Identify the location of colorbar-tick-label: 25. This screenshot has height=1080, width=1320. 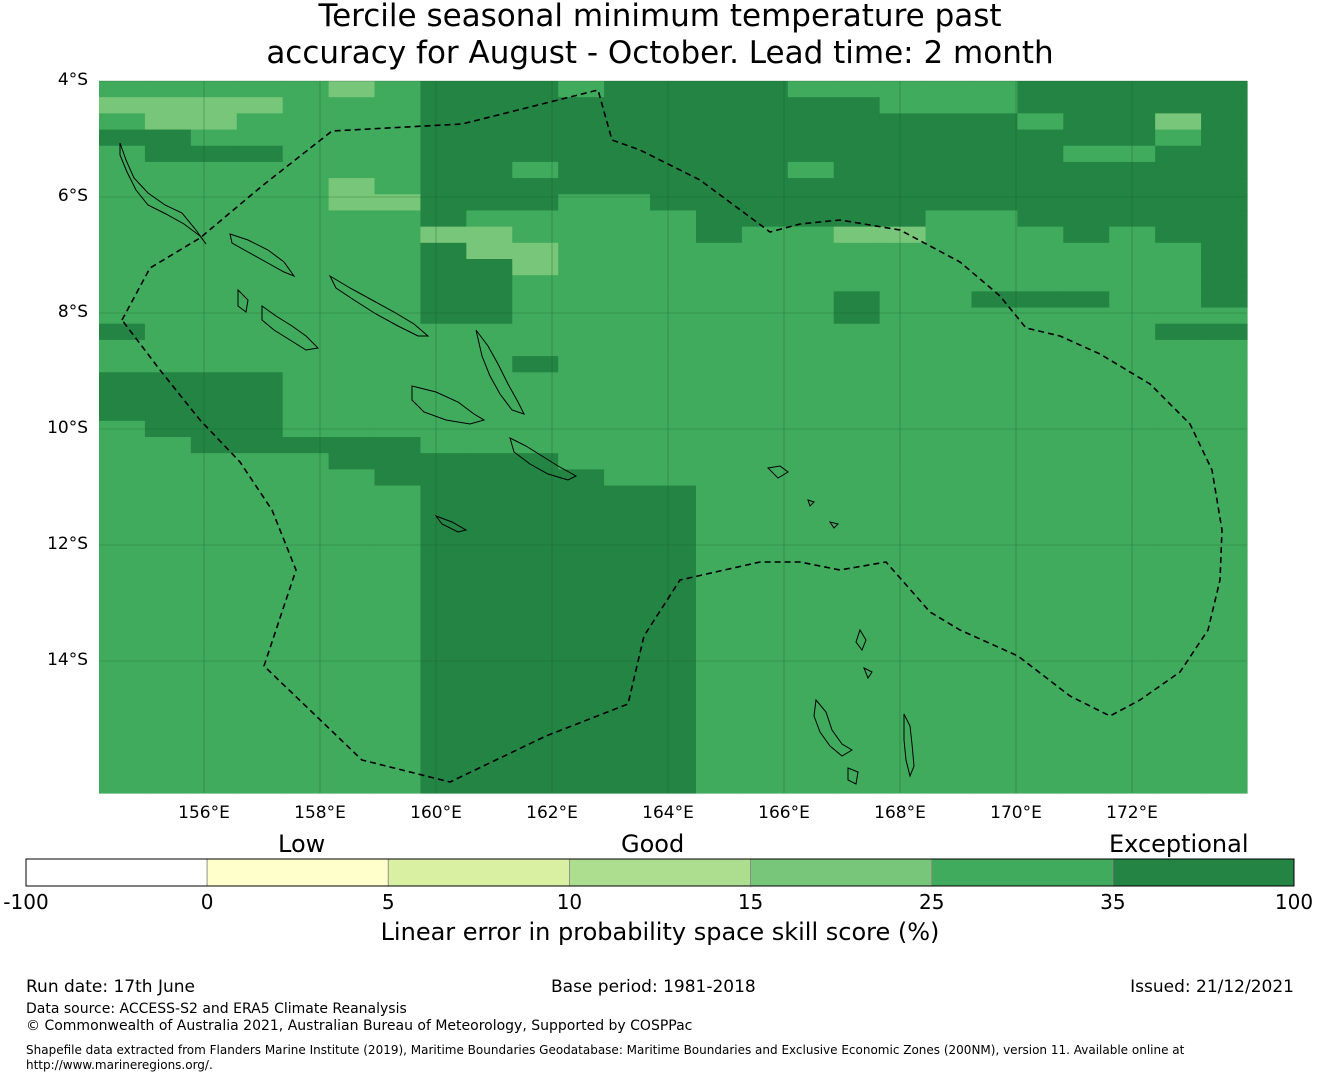
(931, 902).